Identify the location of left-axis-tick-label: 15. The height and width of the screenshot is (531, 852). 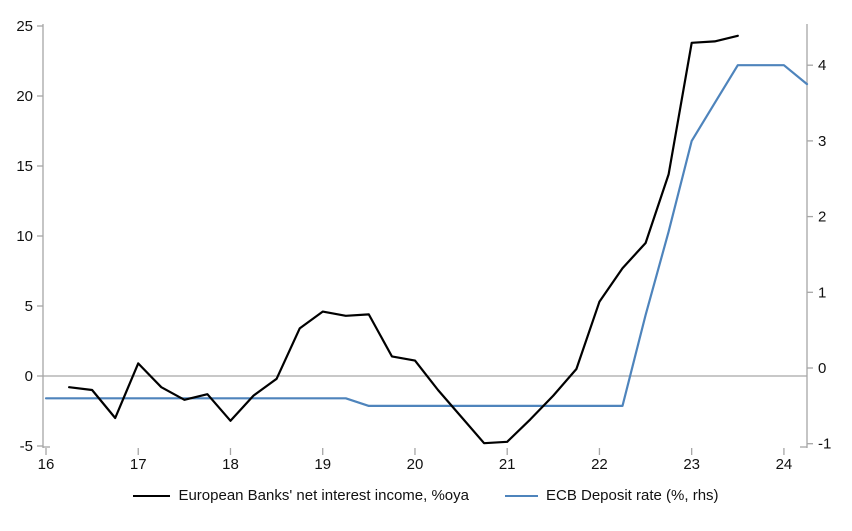
(24, 166).